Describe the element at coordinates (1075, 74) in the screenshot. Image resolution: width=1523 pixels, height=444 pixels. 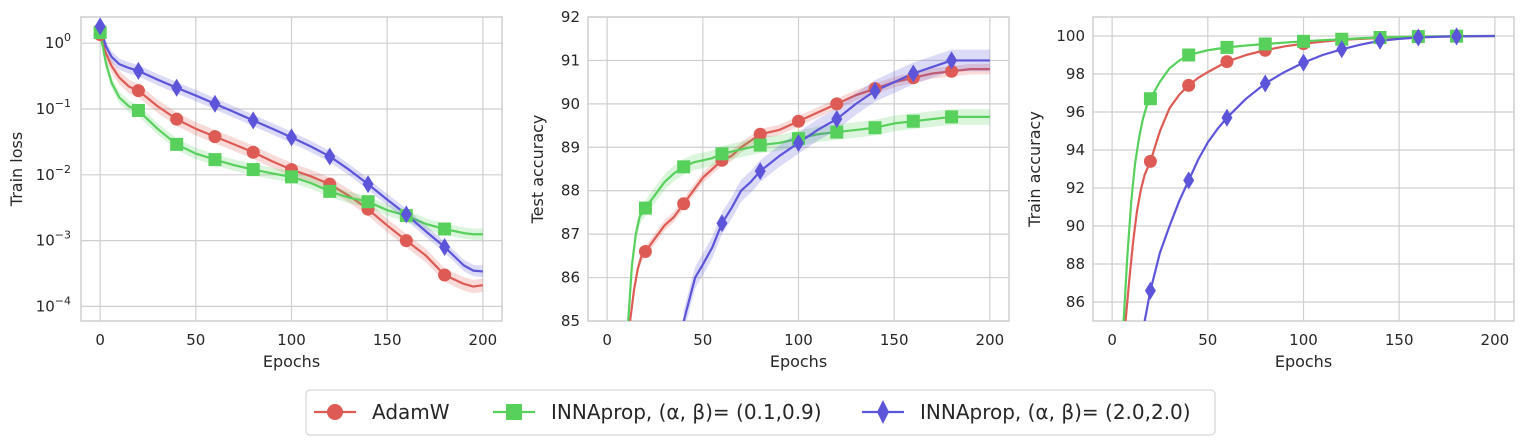
I see `y-tick-label: 98` at that location.